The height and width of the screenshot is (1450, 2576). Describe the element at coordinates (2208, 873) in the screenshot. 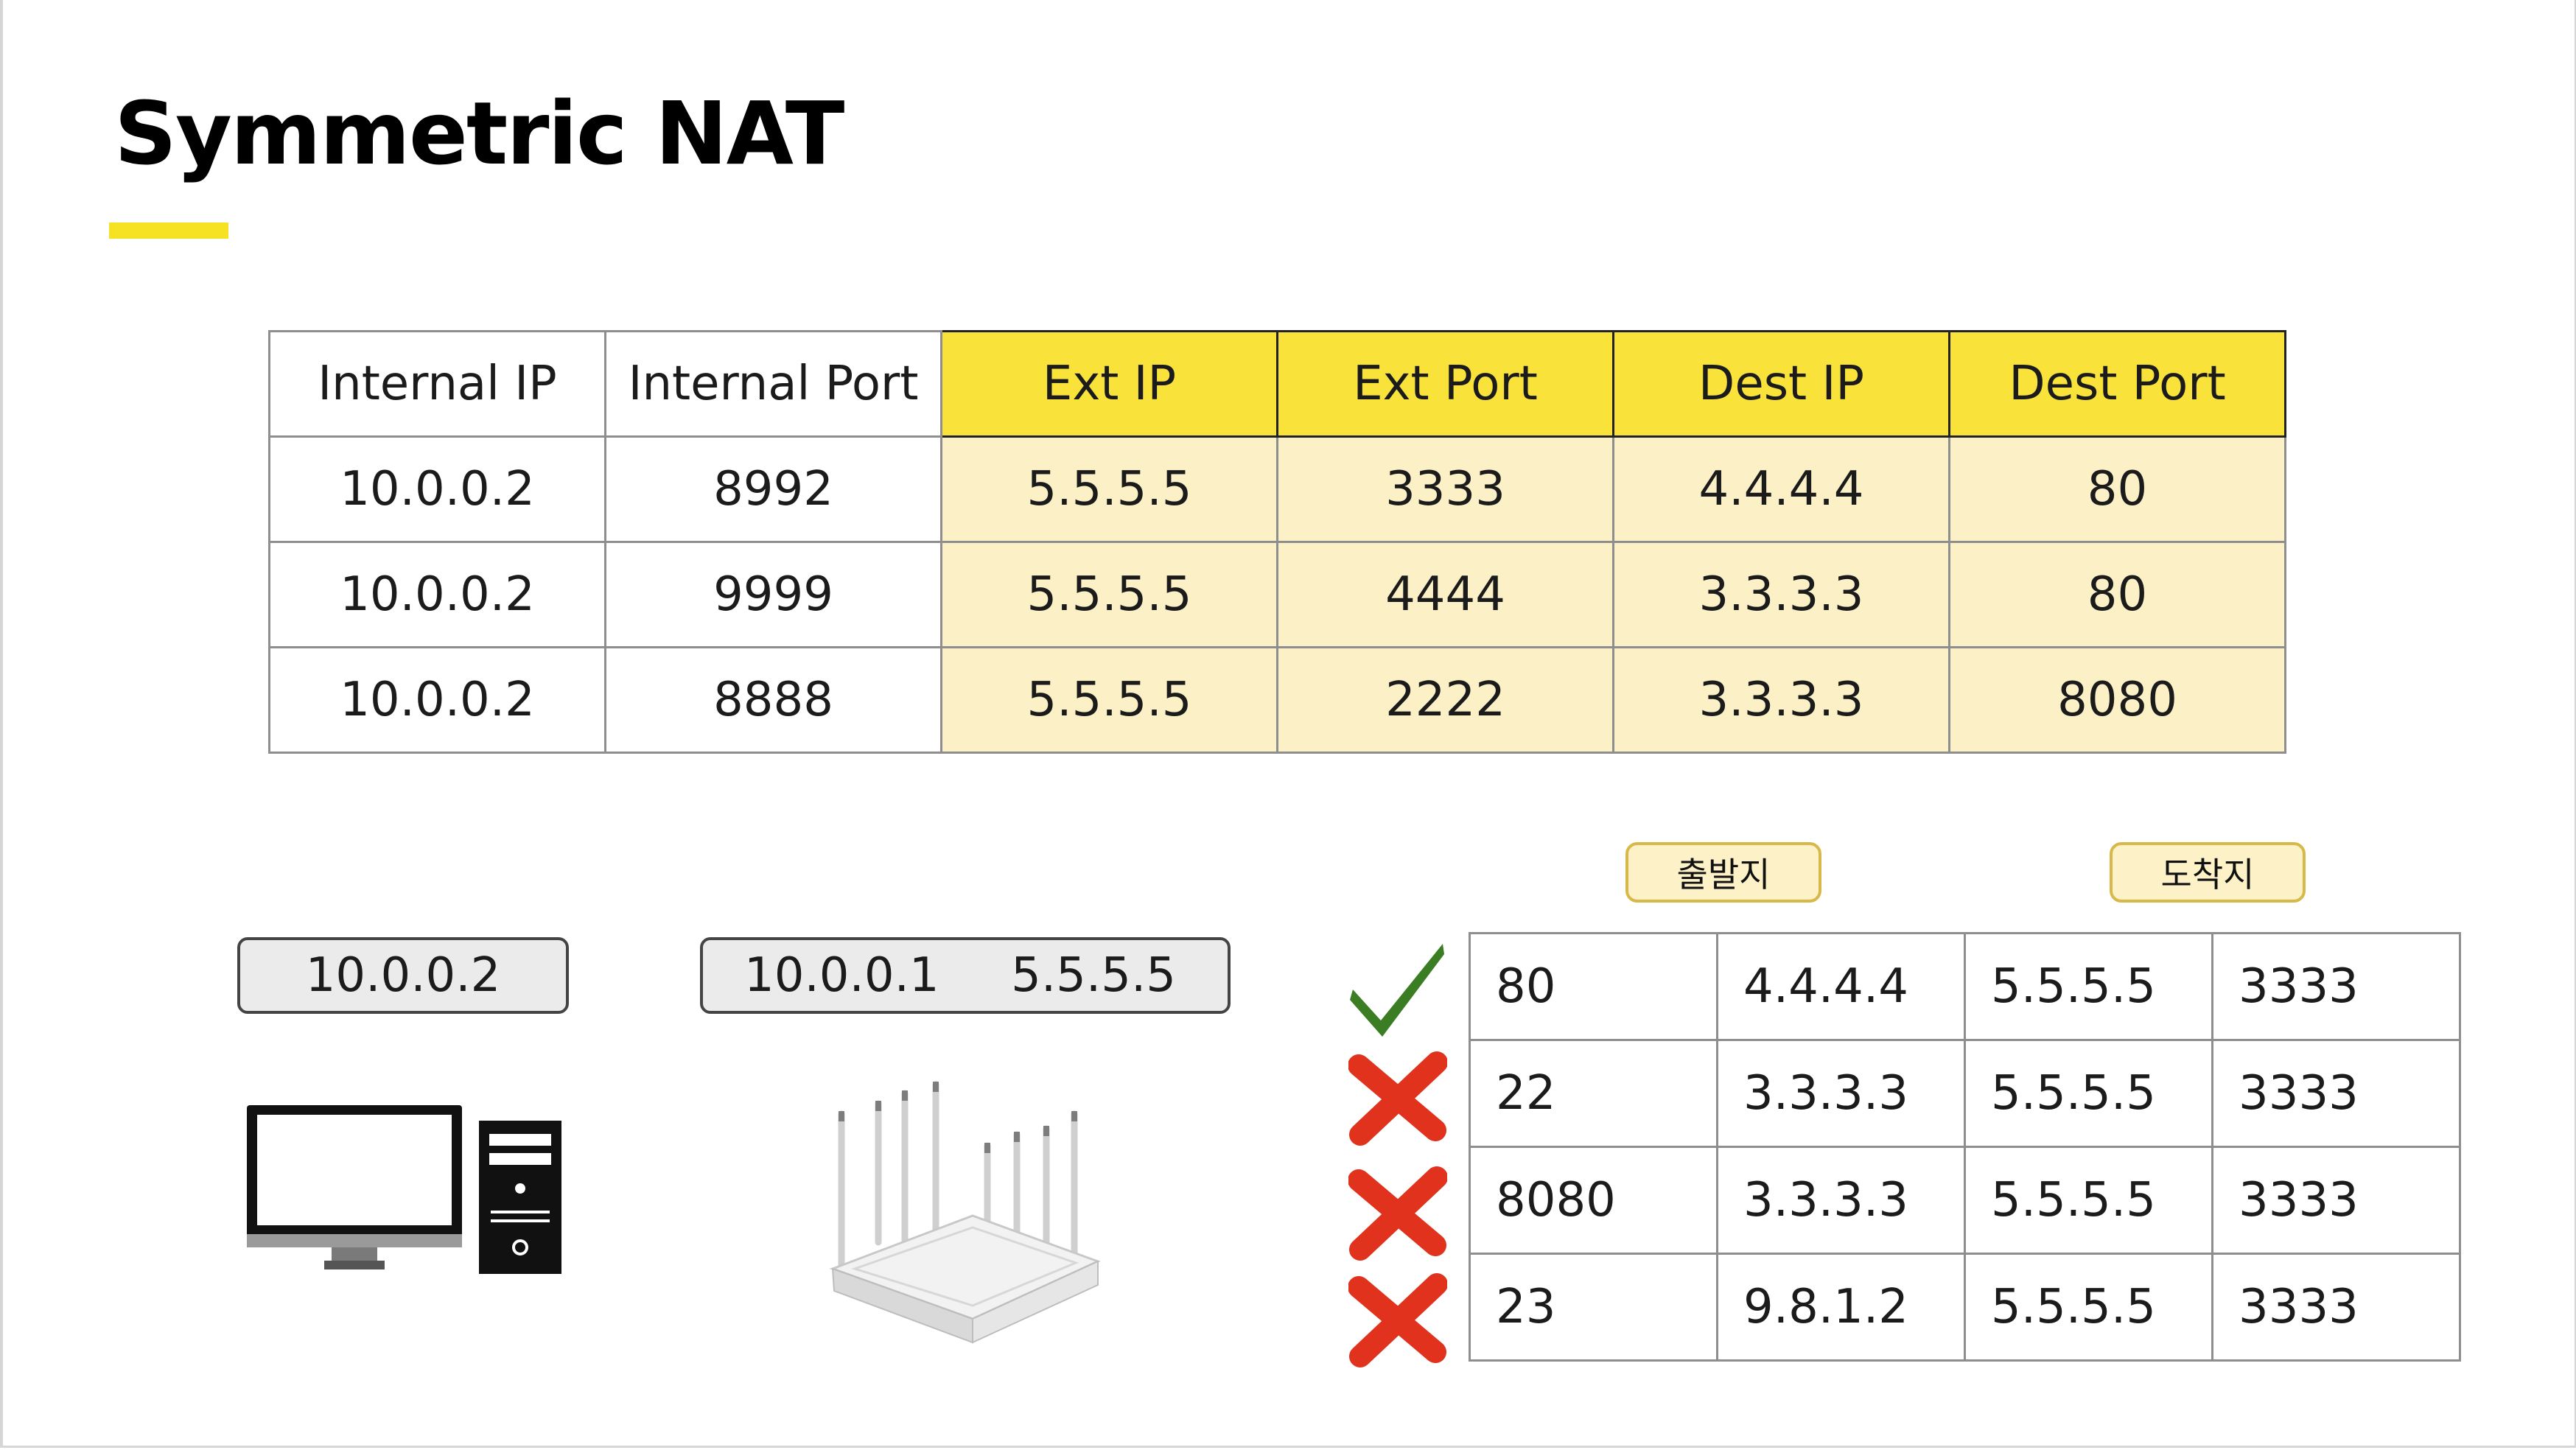

I see `destination-tag: 도착지` at that location.